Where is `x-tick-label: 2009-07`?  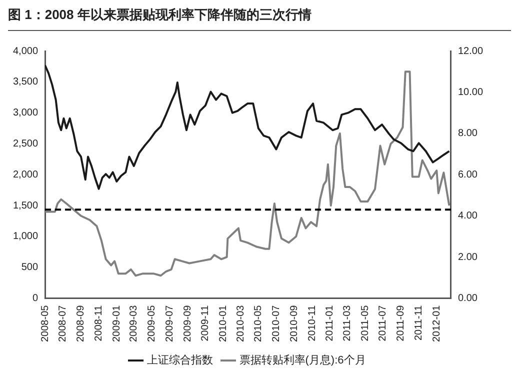
x-tick-label: 2009-07 is located at coordinates (170, 323).